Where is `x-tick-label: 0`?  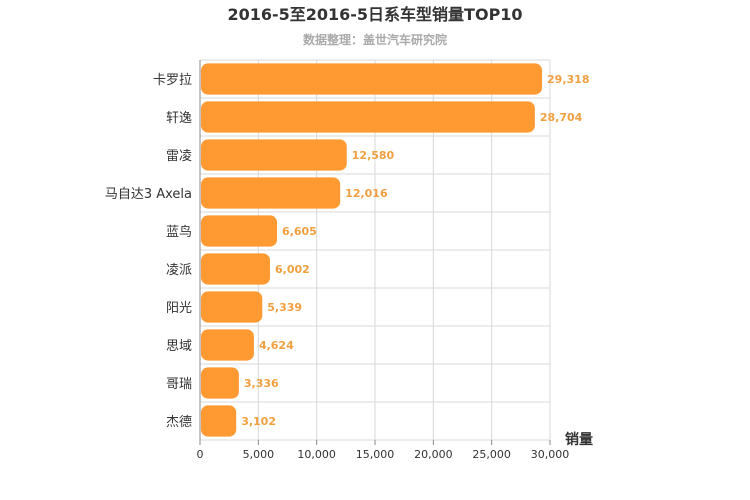 x-tick-label: 0 is located at coordinates (200, 454).